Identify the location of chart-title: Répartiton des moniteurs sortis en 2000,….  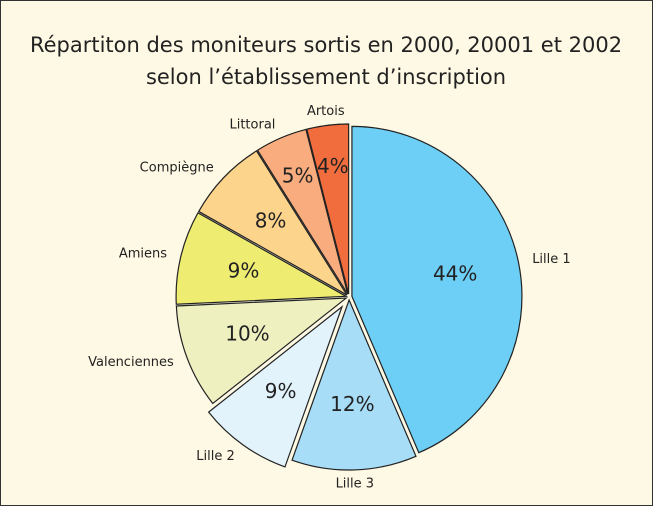
(326, 45).